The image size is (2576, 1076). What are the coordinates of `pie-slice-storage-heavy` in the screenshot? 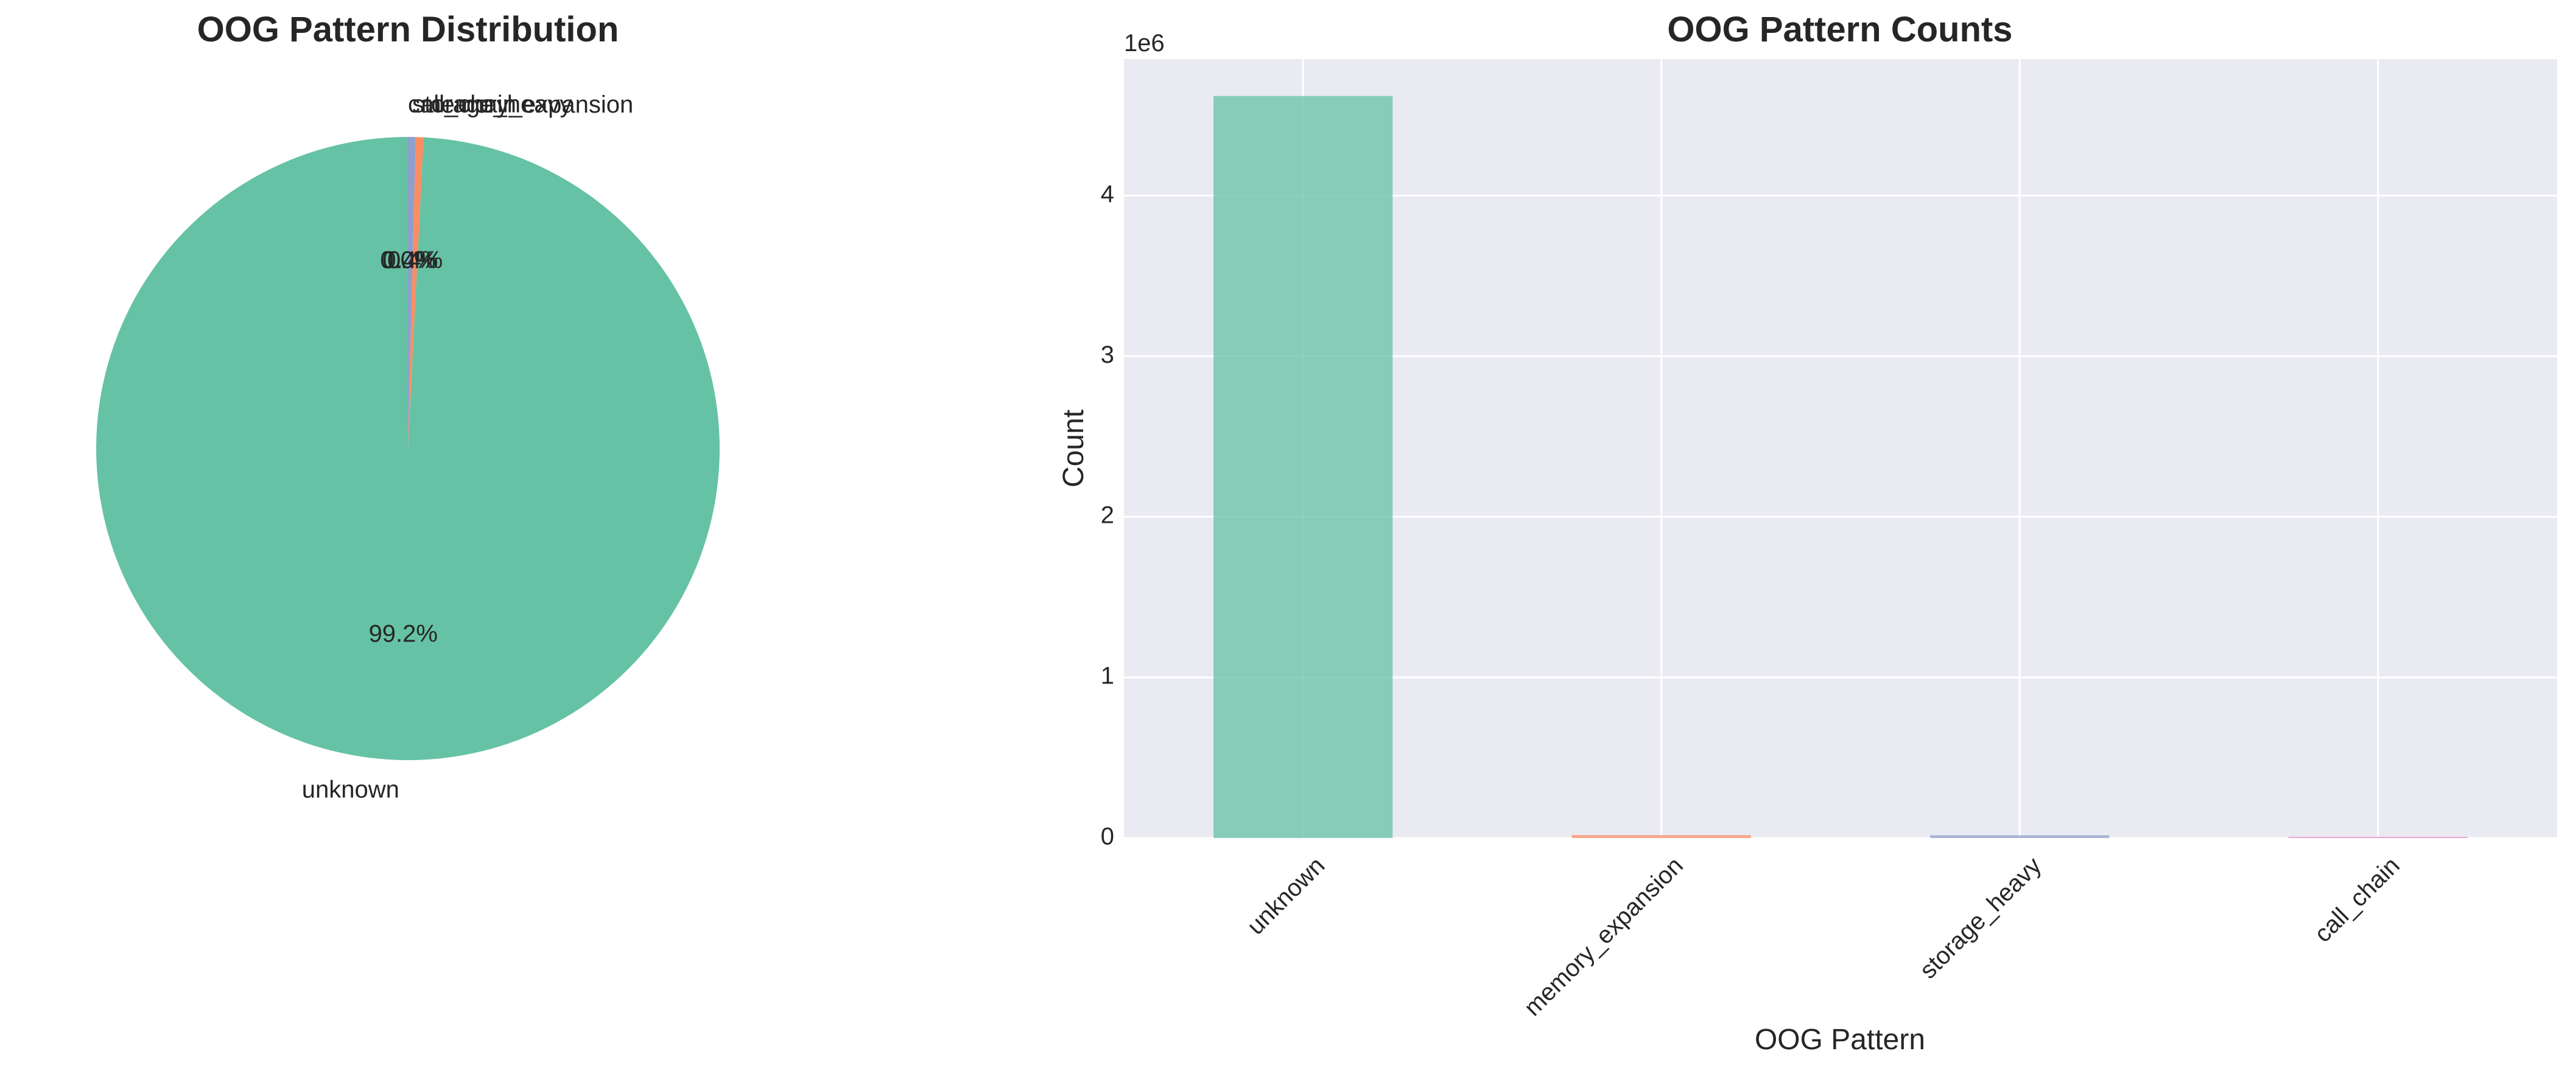 It's located at (412, 293).